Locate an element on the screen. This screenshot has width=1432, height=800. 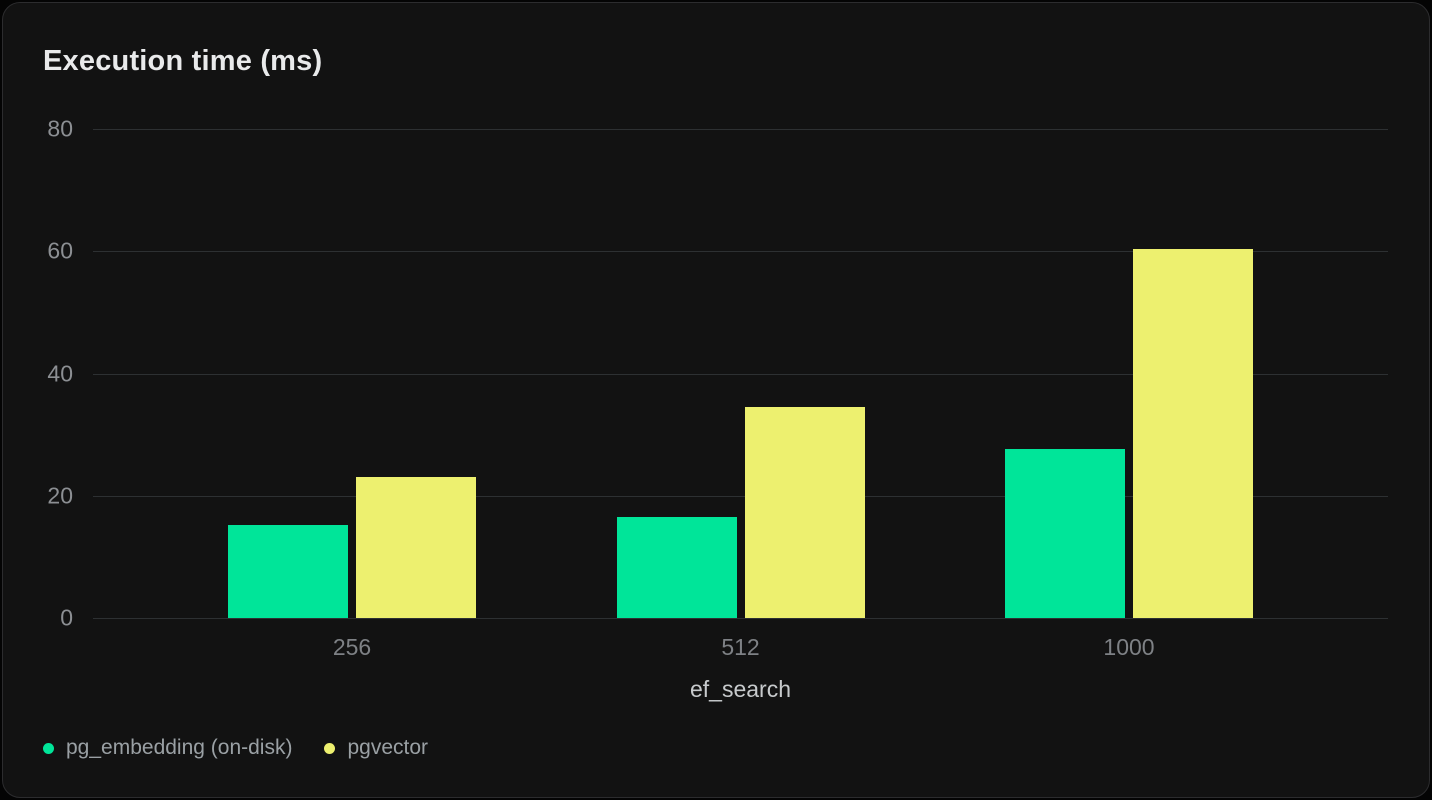
x-tick-label: 1000 is located at coordinates (1129, 647).